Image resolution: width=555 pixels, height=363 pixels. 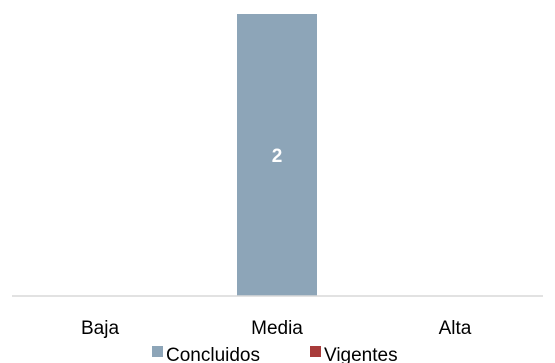 What do you see at coordinates (275, 354) in the screenshot?
I see `legend: Concluidos Vigentes` at bounding box center [275, 354].